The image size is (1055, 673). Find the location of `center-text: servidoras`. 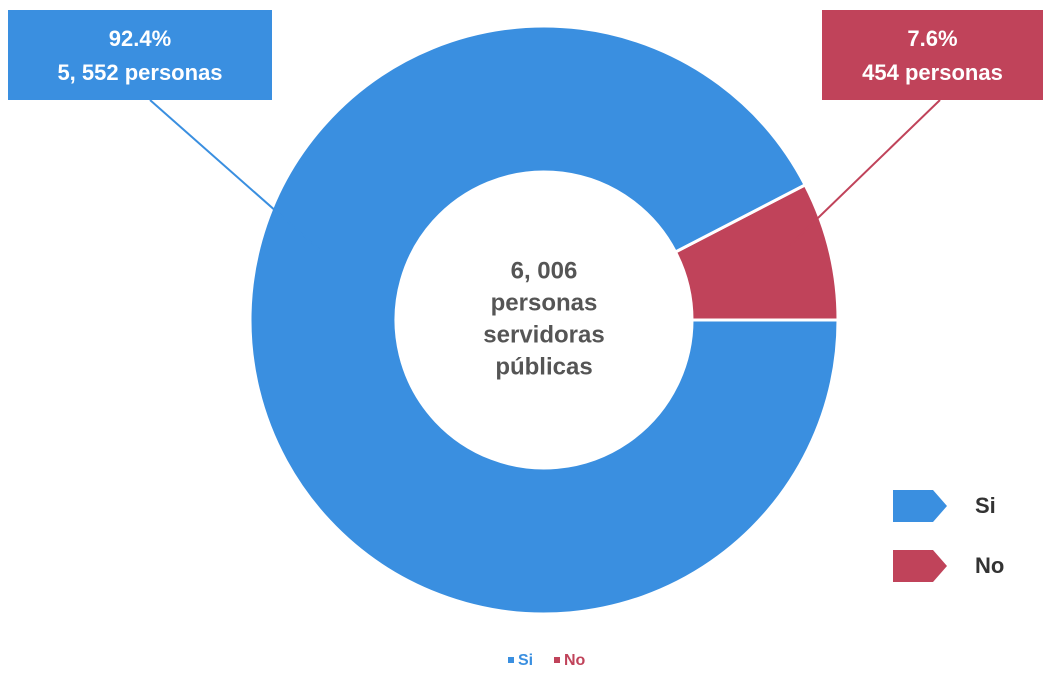

center-text: servidoras is located at coordinates (543, 334).